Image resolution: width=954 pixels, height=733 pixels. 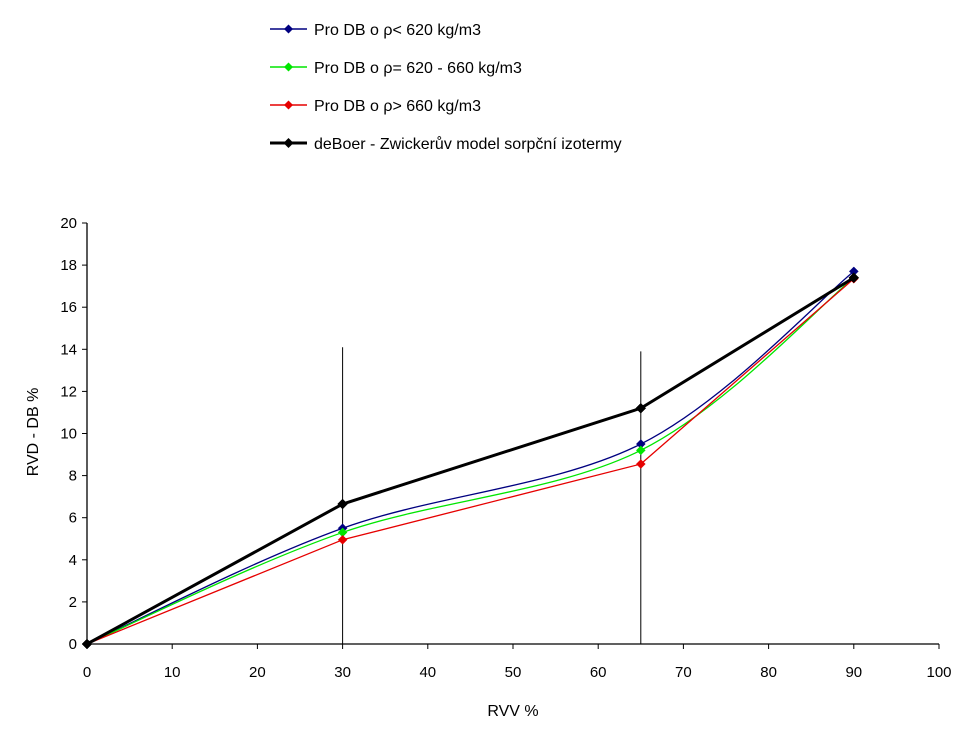 What do you see at coordinates (73, 518) in the screenshot?
I see `y-tick-label: 6` at bounding box center [73, 518].